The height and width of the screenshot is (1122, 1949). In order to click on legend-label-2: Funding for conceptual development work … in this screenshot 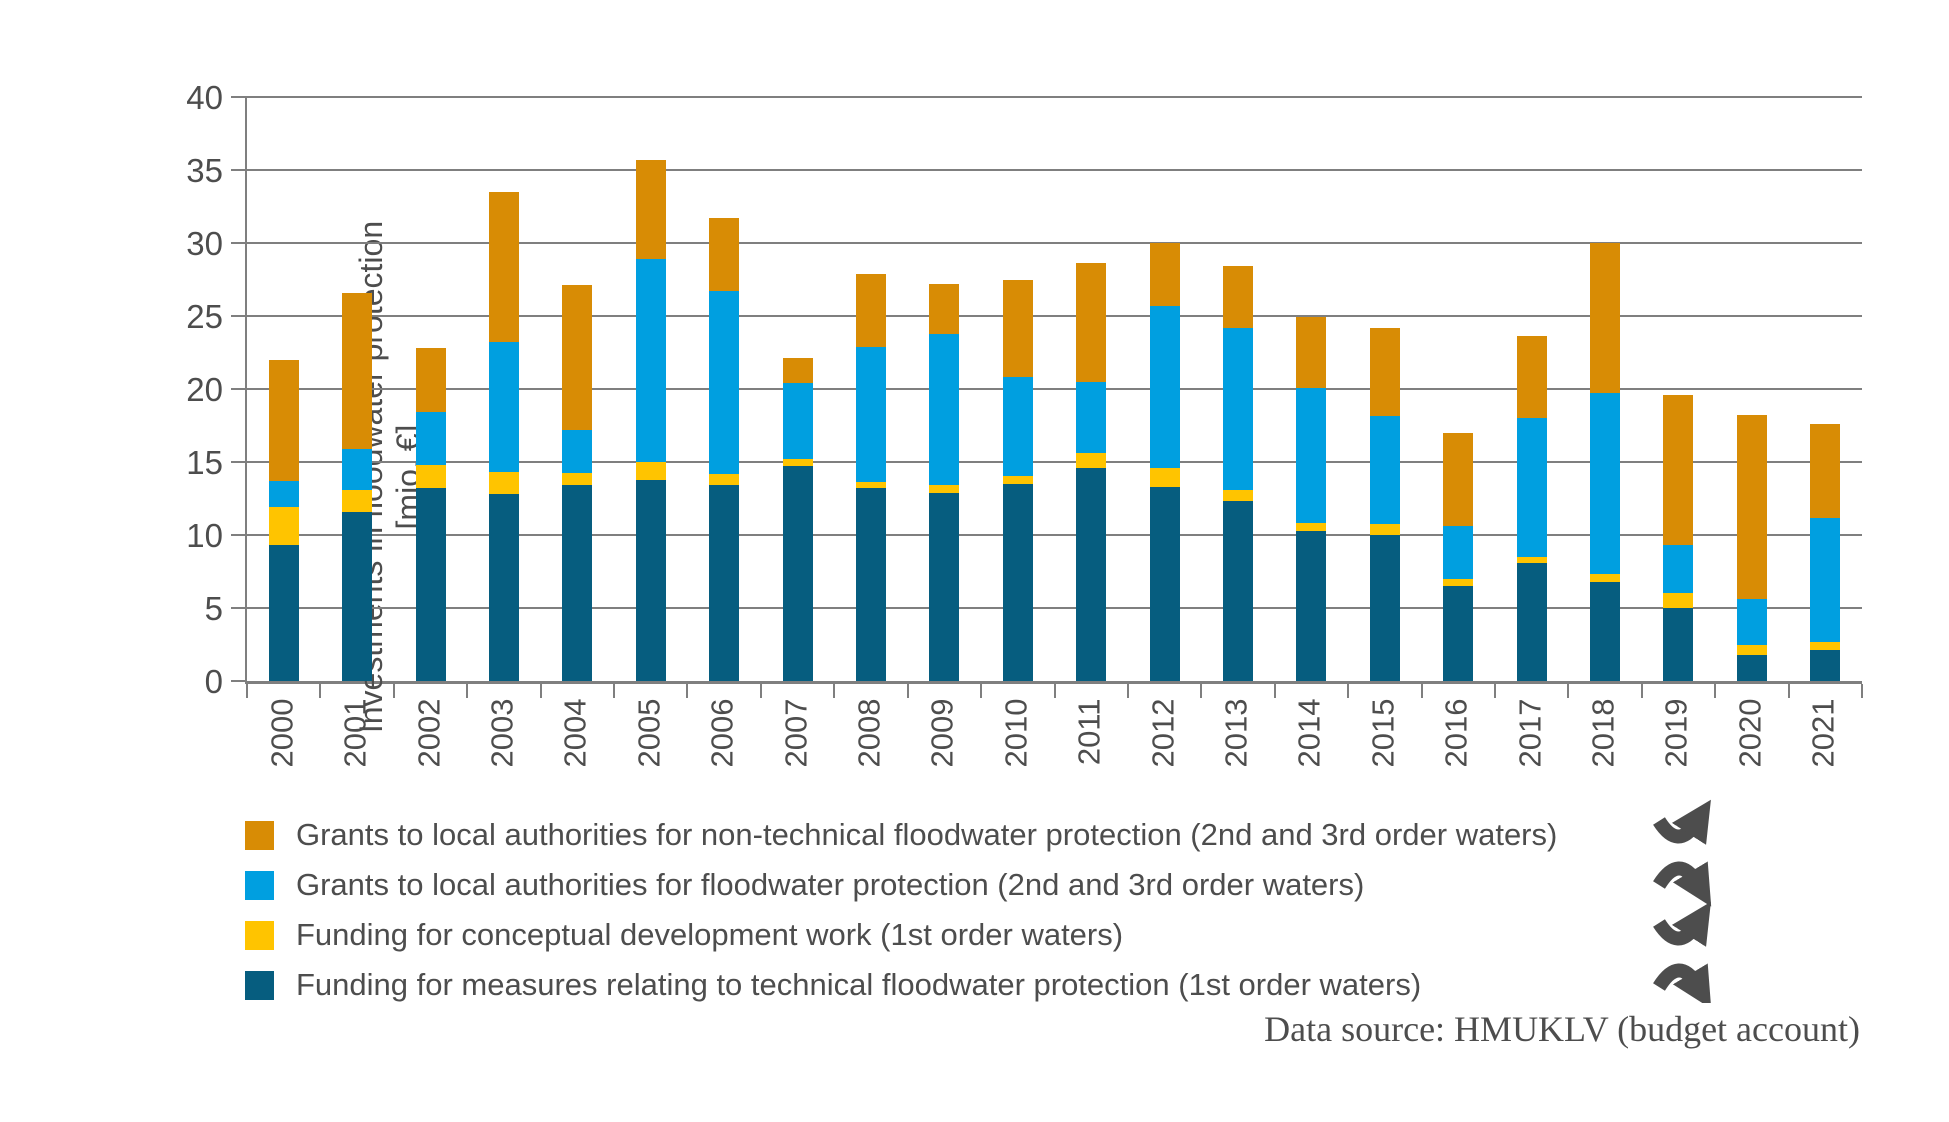, I will do `click(710, 934)`.